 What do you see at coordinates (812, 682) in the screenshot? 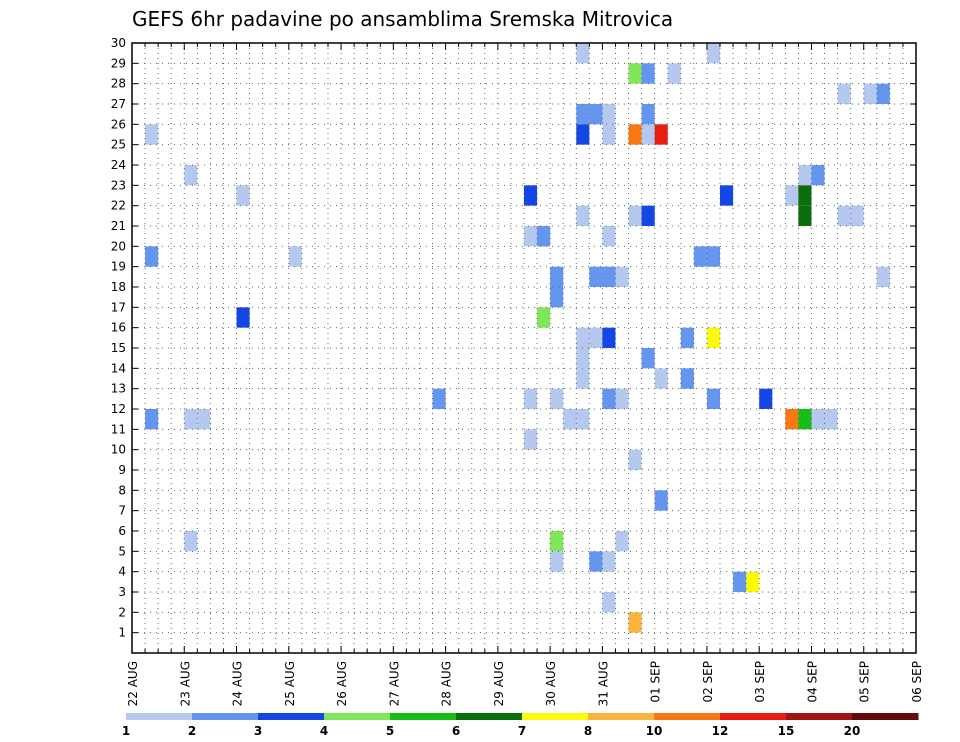
I see `x-tick-label: 04 SEP` at bounding box center [812, 682].